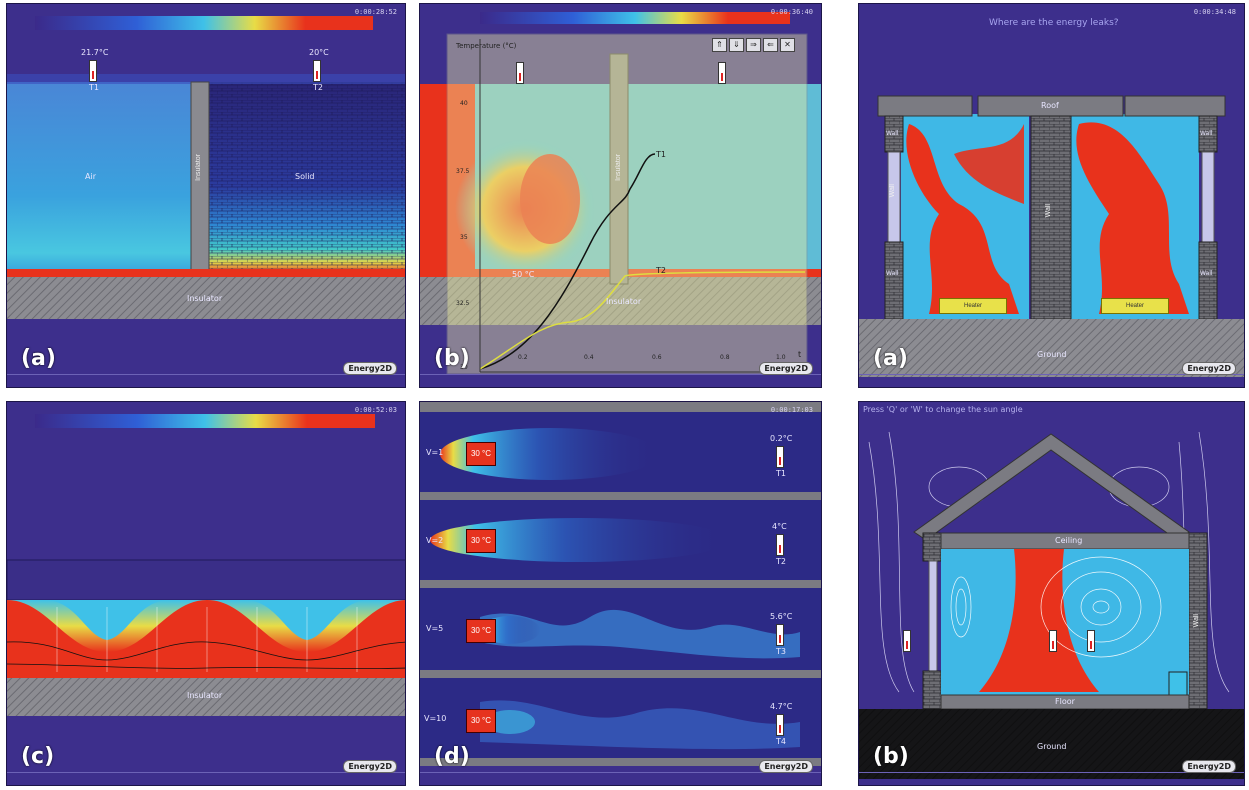  What do you see at coordinates (1053, 641) in the screenshot?
I see `thermometer-middle` at bounding box center [1053, 641].